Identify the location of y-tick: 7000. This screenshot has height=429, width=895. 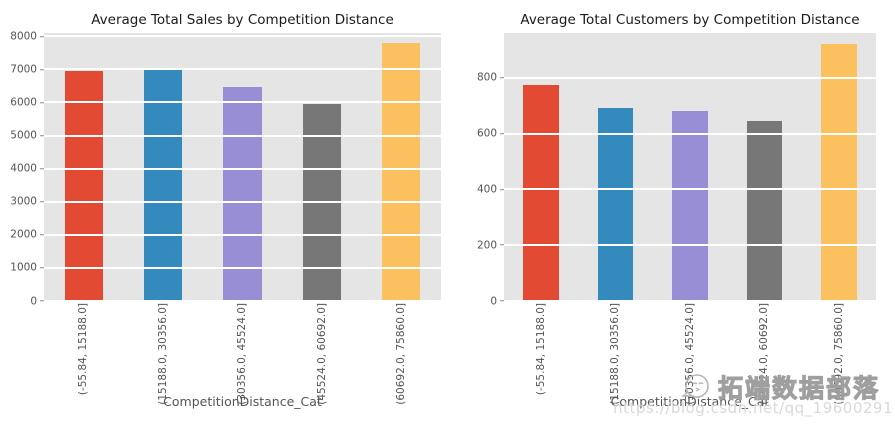
(27, 69).